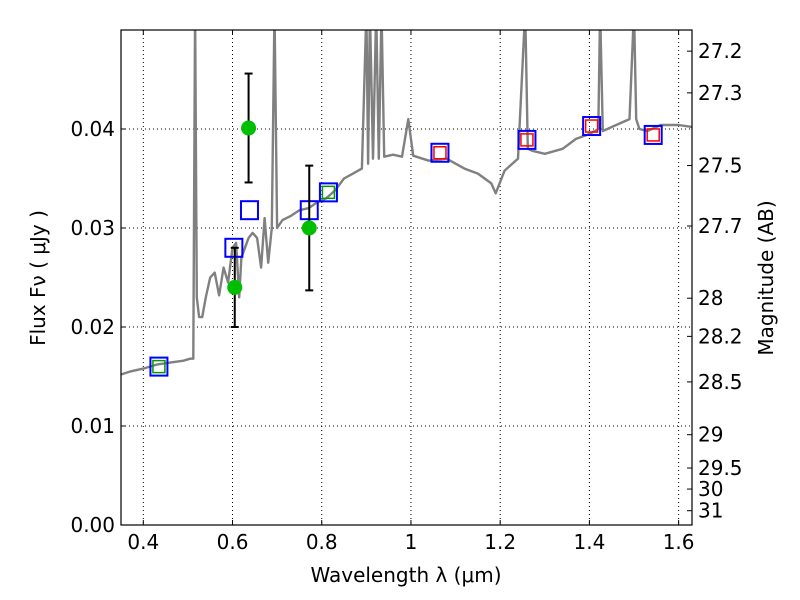 This screenshot has height=600, width=800. I want to click on x-tick-label: 0.4, so click(143, 542).